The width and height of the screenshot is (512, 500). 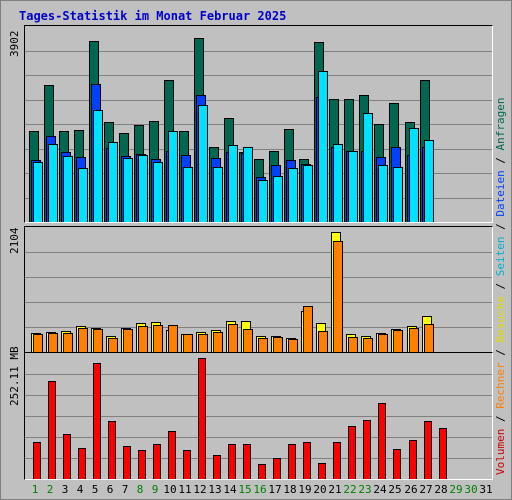 What do you see at coordinates (260, 489) in the screenshot?
I see `x-tick-day-16: 16` at bounding box center [260, 489].